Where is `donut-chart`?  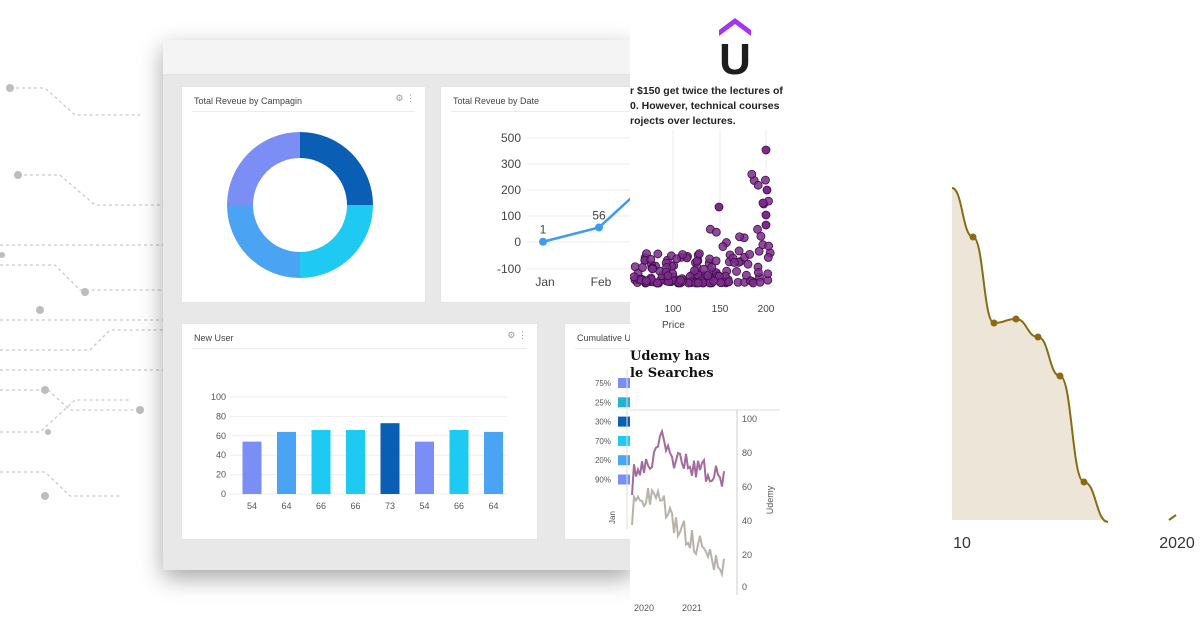 donut-chart is located at coordinates (300, 205).